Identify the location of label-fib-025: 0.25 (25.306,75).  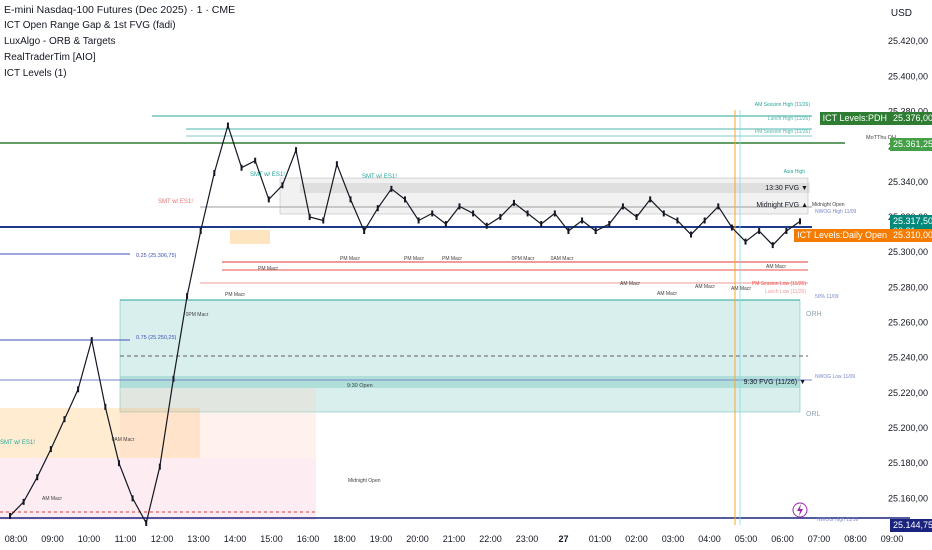
(156, 256).